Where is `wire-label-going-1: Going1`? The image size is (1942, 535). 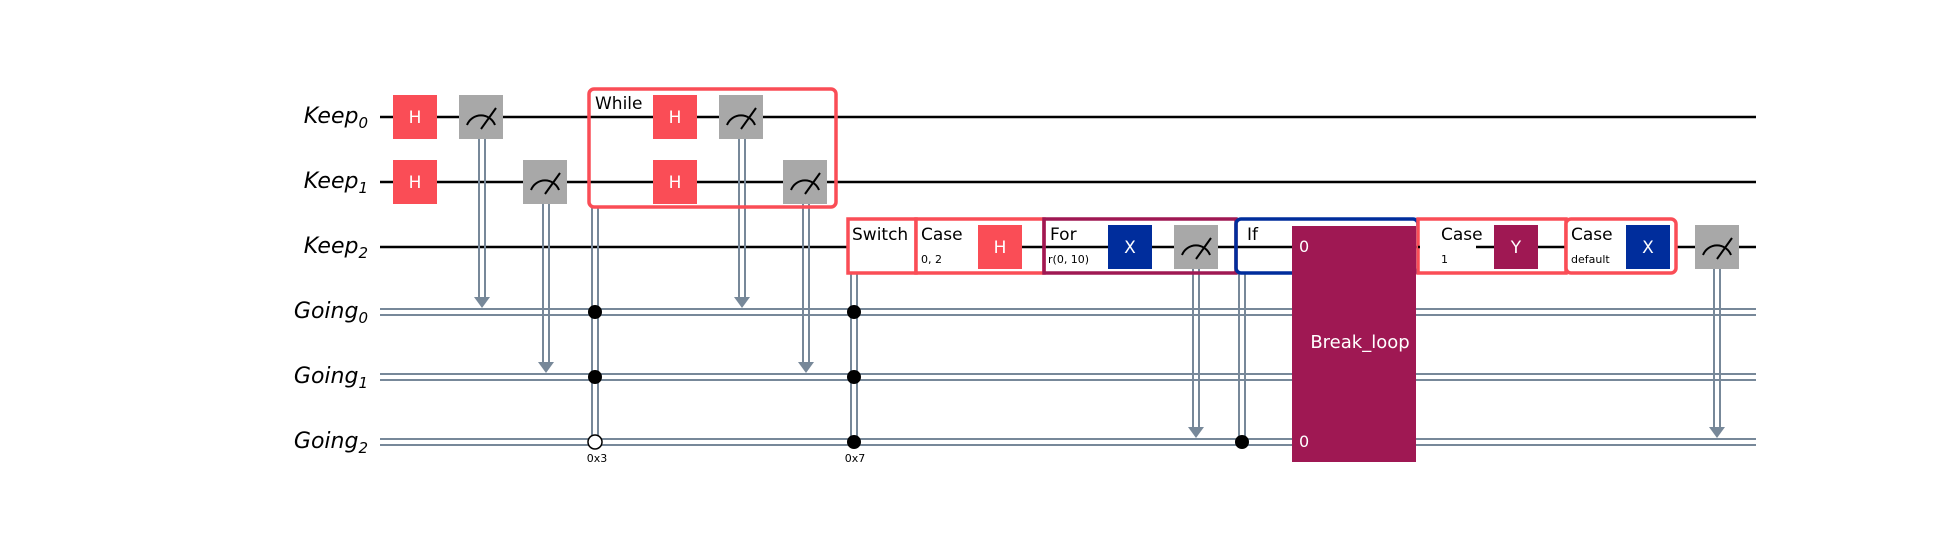 wire-label-going-1: Going1 is located at coordinates (331, 378).